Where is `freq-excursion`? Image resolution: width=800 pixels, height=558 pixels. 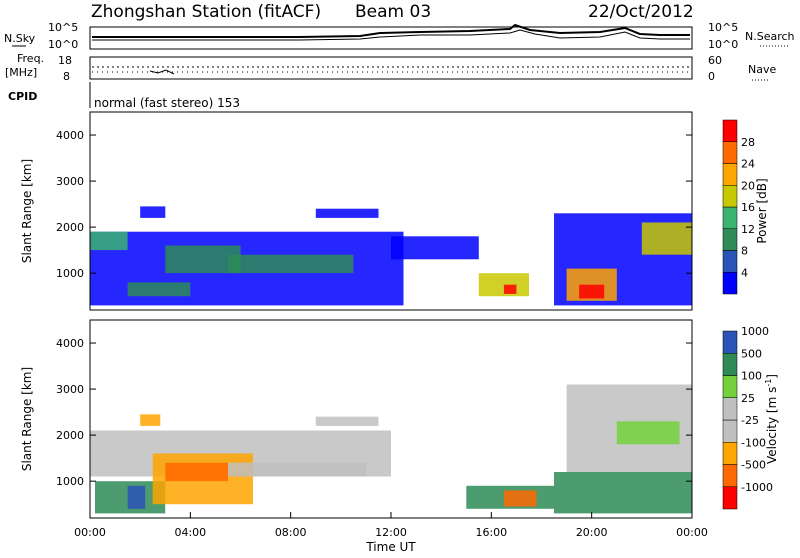 freq-excursion is located at coordinates (162, 72).